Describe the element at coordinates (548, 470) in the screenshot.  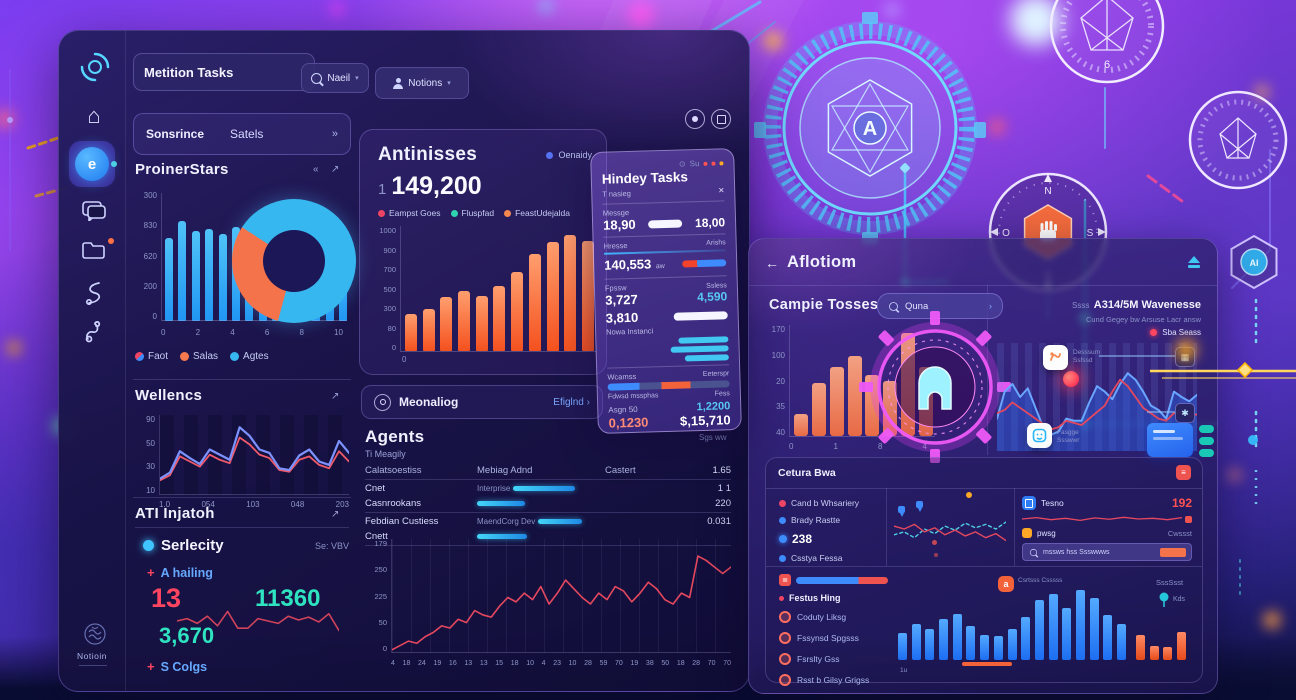
I see `table-header: Calatsoestiss Mebiag Adnd Castert 1.65` at that location.